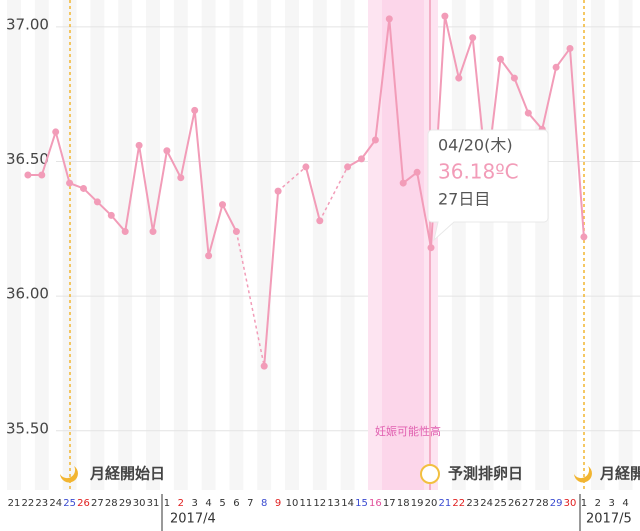  What do you see at coordinates (319, 503) in the screenshot?
I see `x-tick-label: 12` at bounding box center [319, 503].